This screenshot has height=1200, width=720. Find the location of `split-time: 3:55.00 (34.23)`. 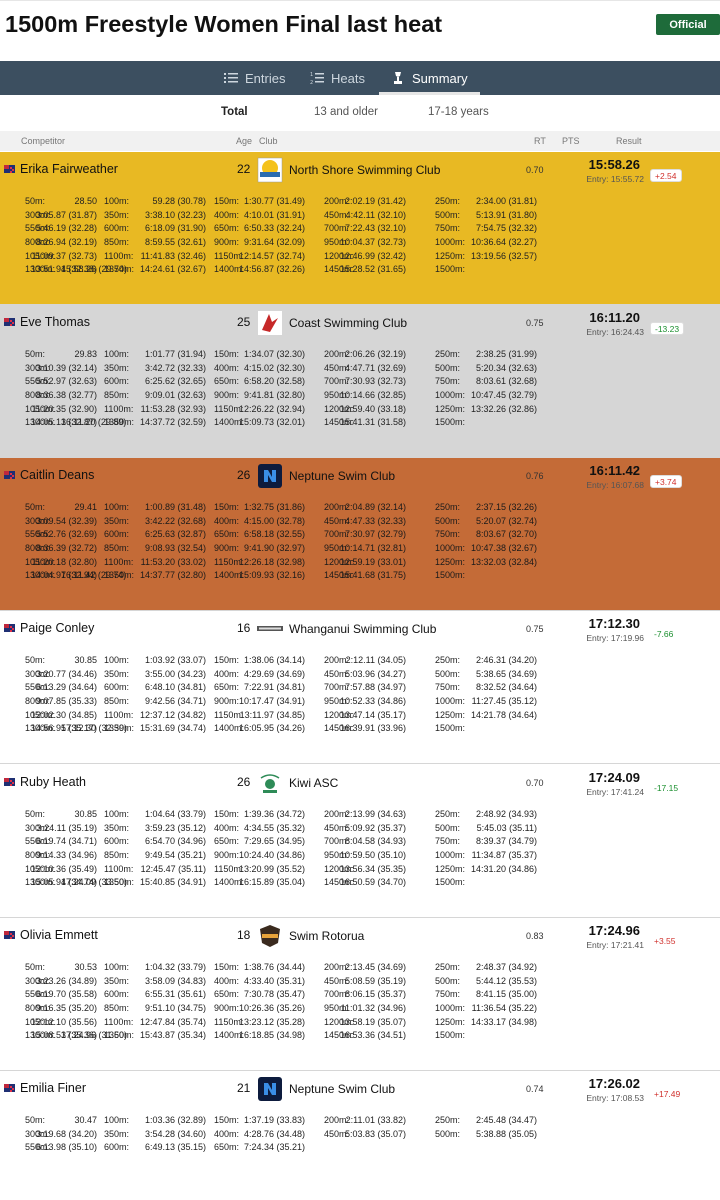

split-time: 3:55.00 (34.23) is located at coordinates (175, 673).